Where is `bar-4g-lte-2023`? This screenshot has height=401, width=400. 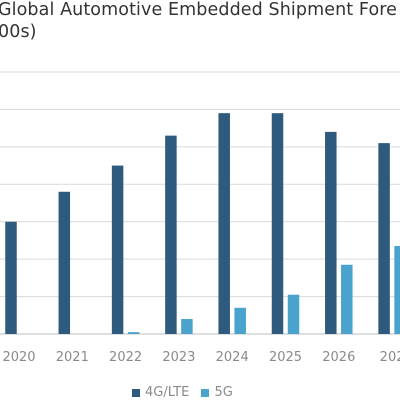
bar-4g-lte-2023 is located at coordinates (171, 234).